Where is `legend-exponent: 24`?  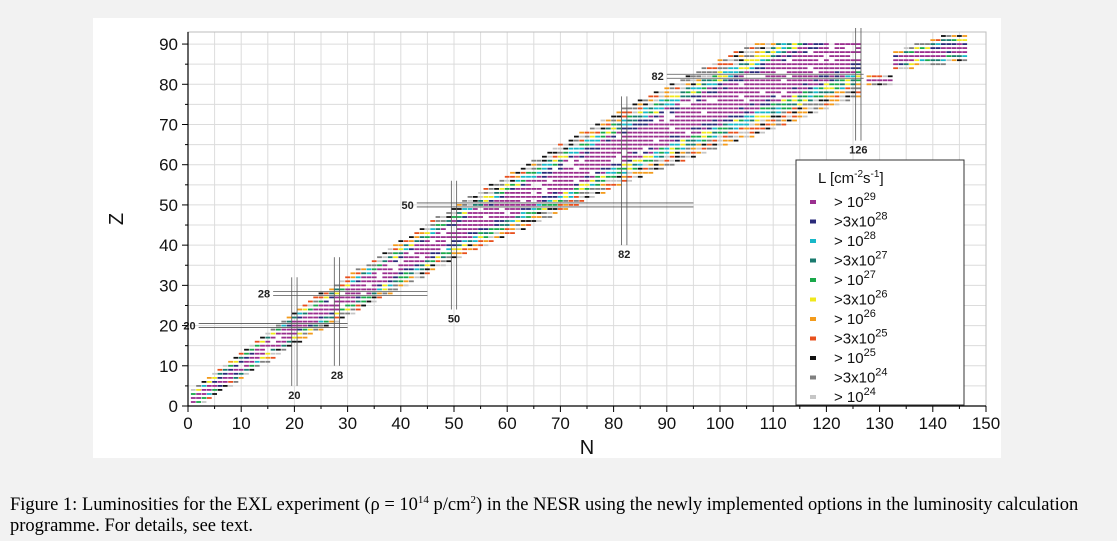
legend-exponent: 24 is located at coordinates (881, 373).